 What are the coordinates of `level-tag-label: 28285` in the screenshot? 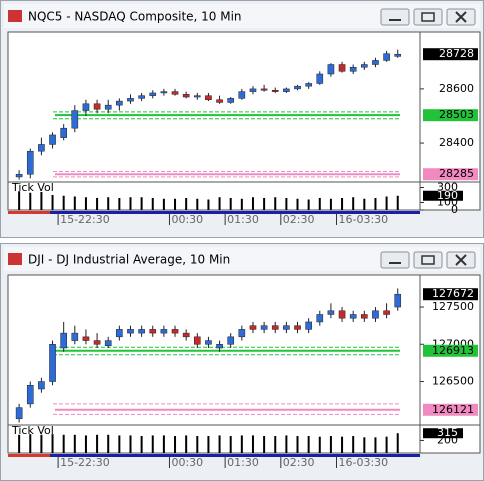 It's located at (456, 173).